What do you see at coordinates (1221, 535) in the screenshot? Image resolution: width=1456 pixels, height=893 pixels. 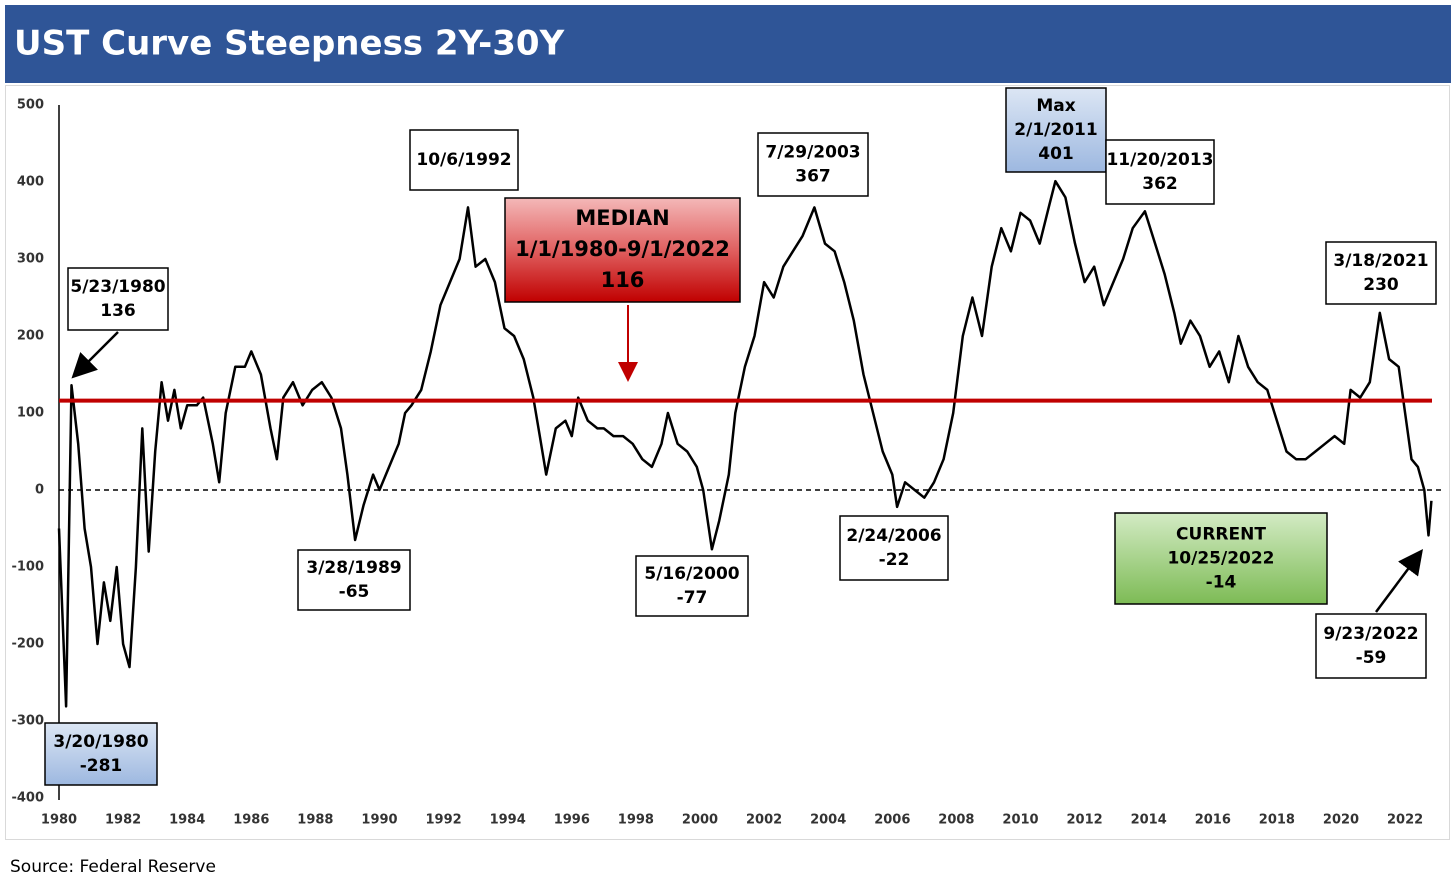 I see `annotation-title: CURRENT` at bounding box center [1221, 535].